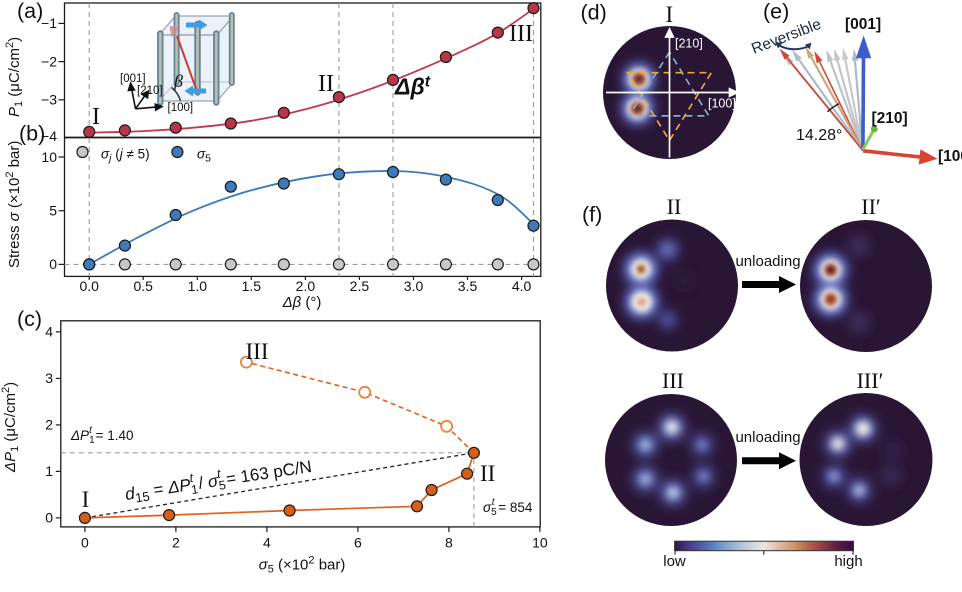 Image resolution: width=962 pixels, height=592 pixels. I want to click on svg-text: 3.5, so click(468, 286).